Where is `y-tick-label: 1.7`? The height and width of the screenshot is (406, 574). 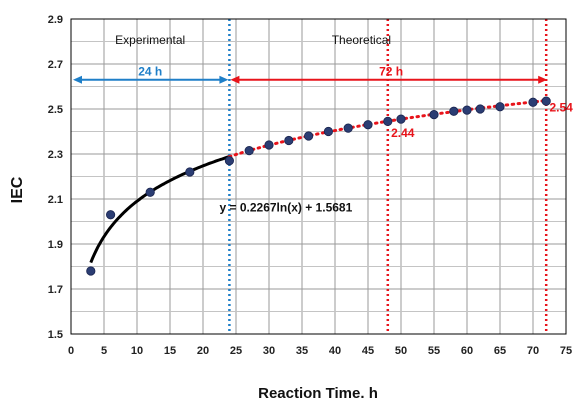 y-tick-label: 1.7 is located at coordinates (55, 290).